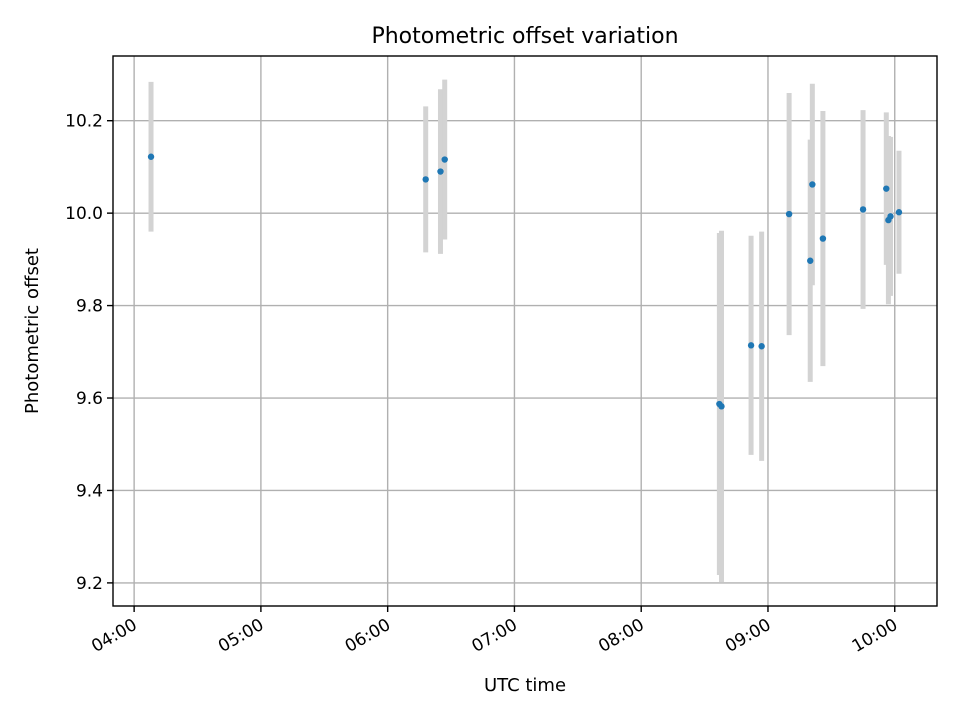 The width and height of the screenshot is (960, 720). Describe the element at coordinates (89, 584) in the screenshot. I see `y-tick-label: 9.2` at that location.